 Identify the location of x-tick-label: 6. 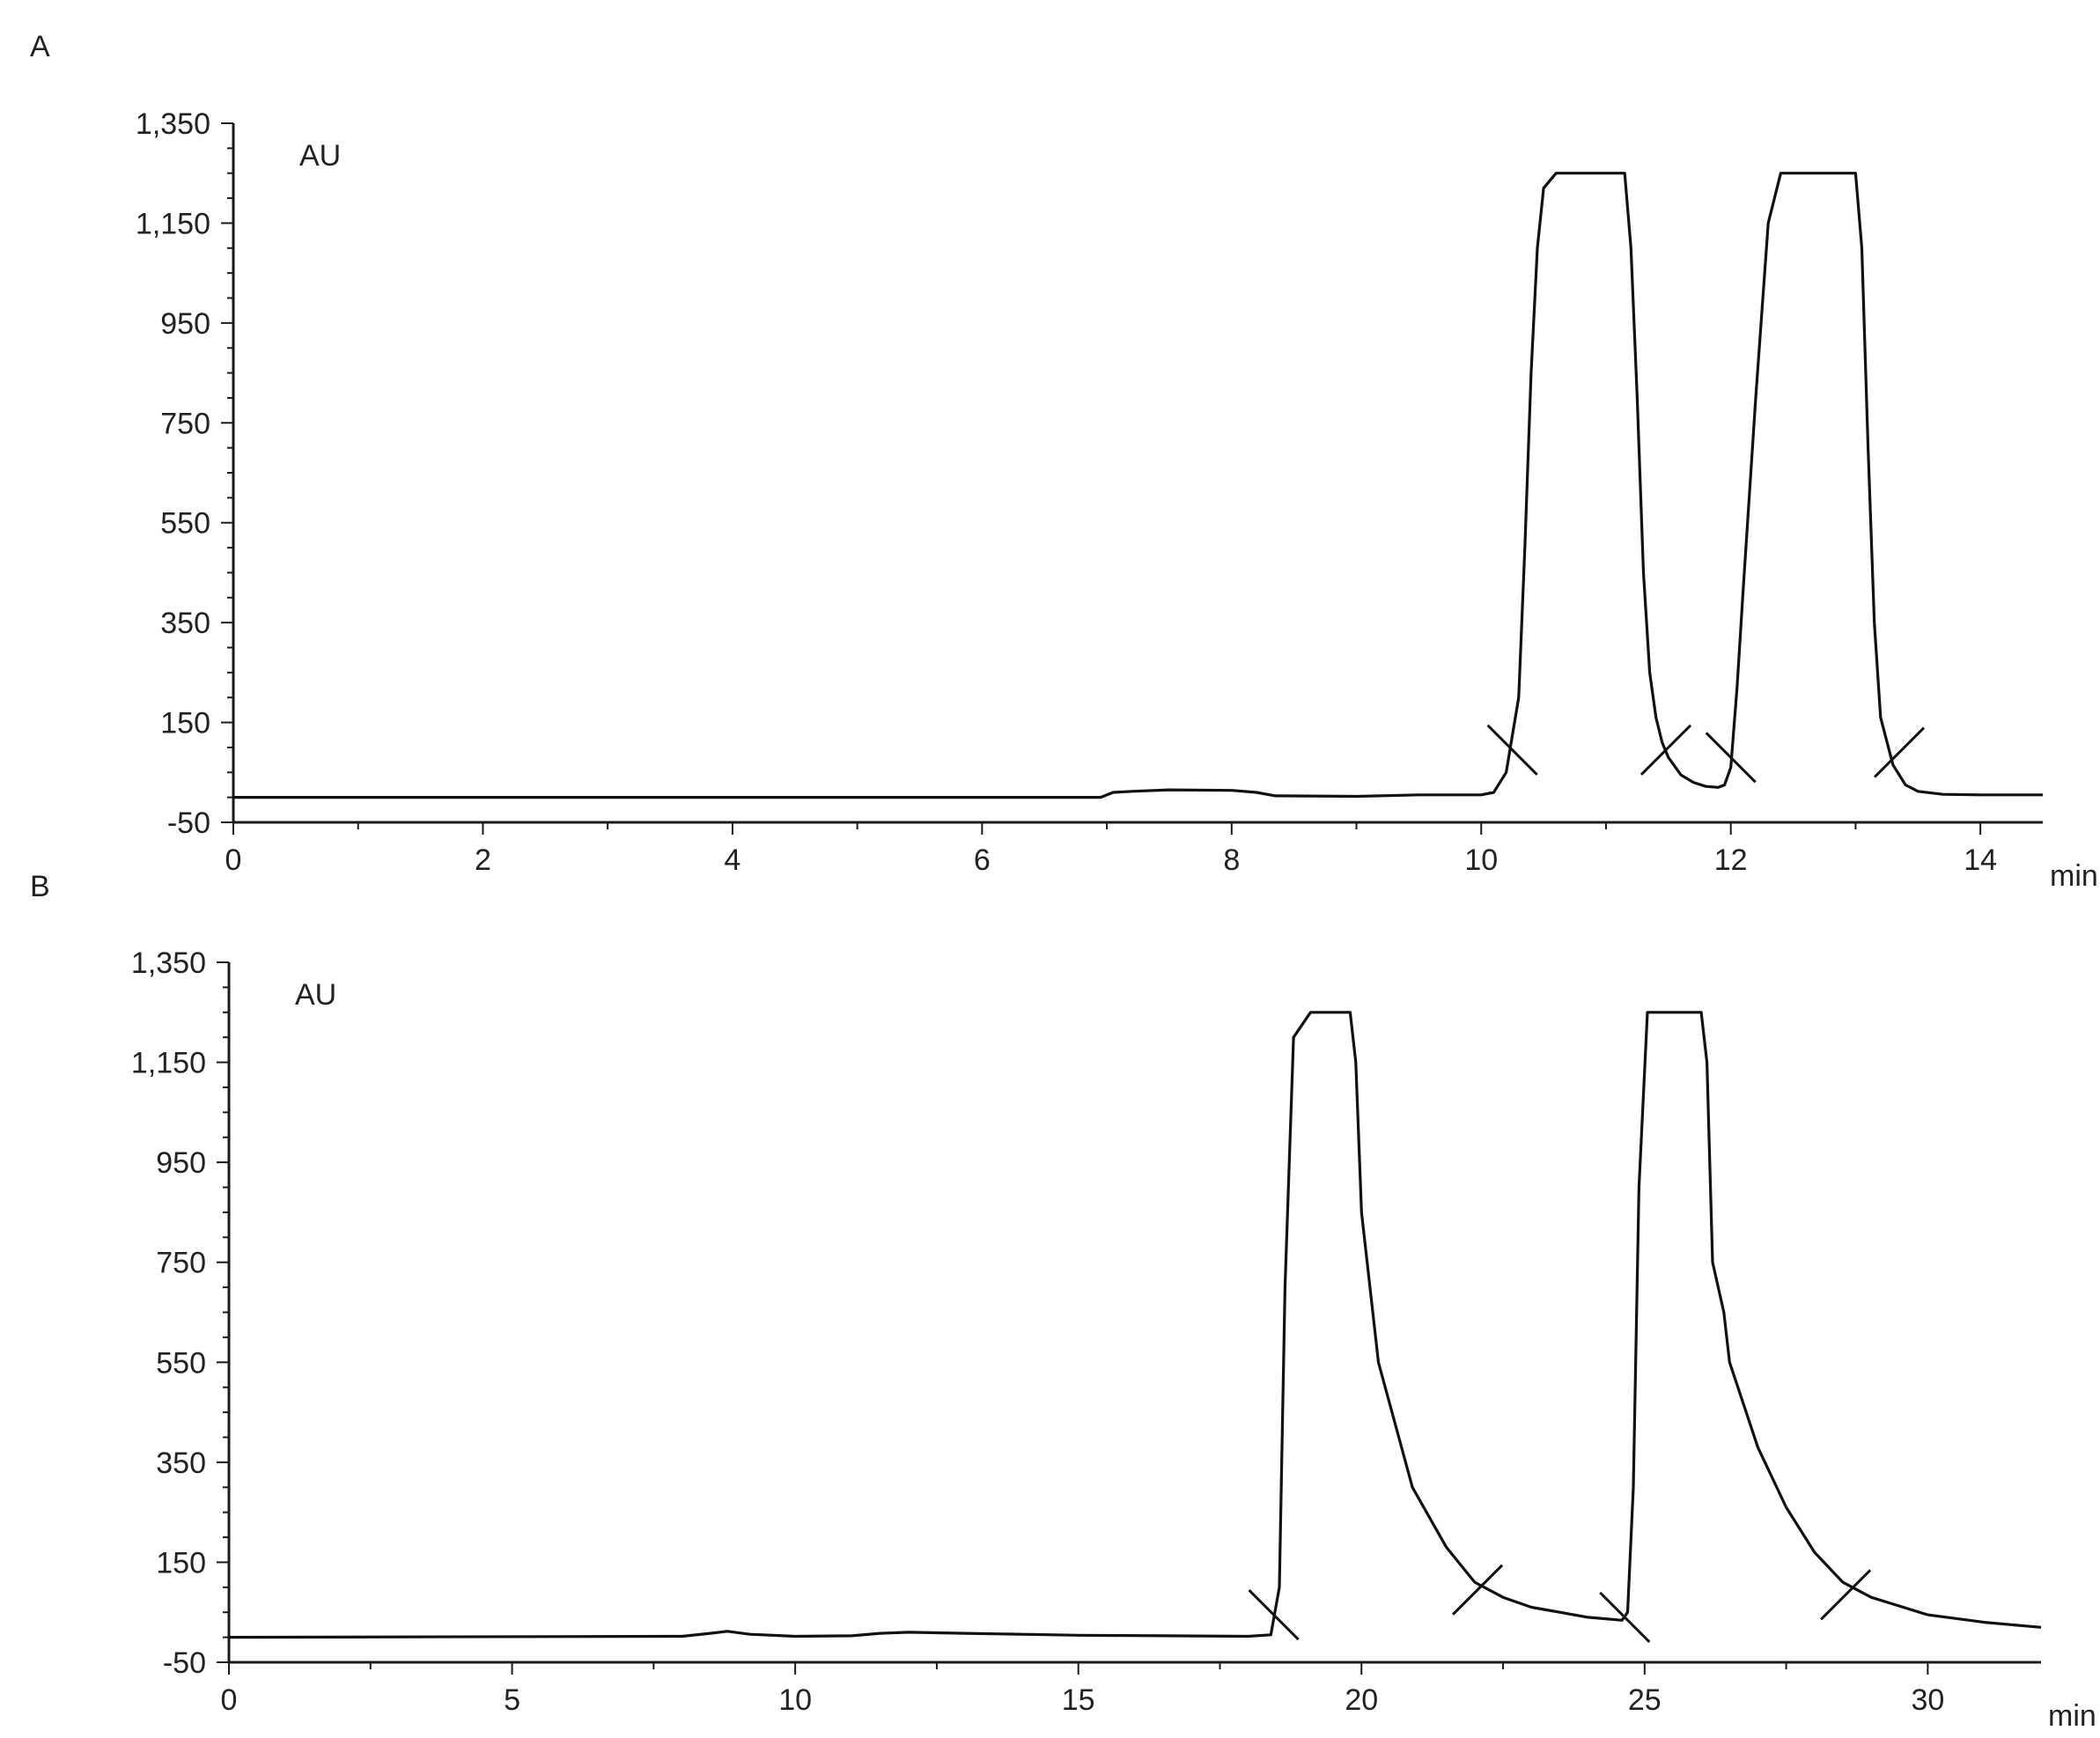
(983, 860).